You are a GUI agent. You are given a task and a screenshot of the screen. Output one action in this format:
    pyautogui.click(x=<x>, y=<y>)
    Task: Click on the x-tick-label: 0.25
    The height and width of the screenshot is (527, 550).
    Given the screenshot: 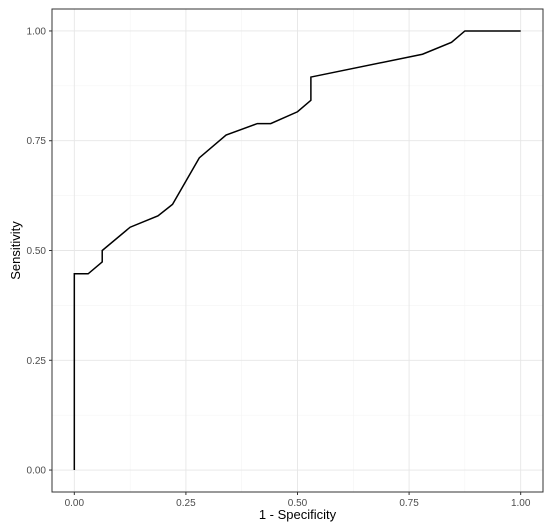 What is the action you would take?
    pyautogui.click(x=186, y=503)
    